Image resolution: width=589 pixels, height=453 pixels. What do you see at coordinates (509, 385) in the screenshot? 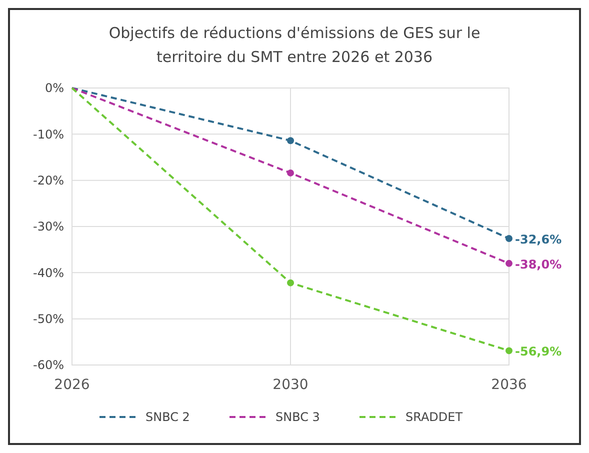
I see `x-tick-label: 2036` at bounding box center [509, 385].